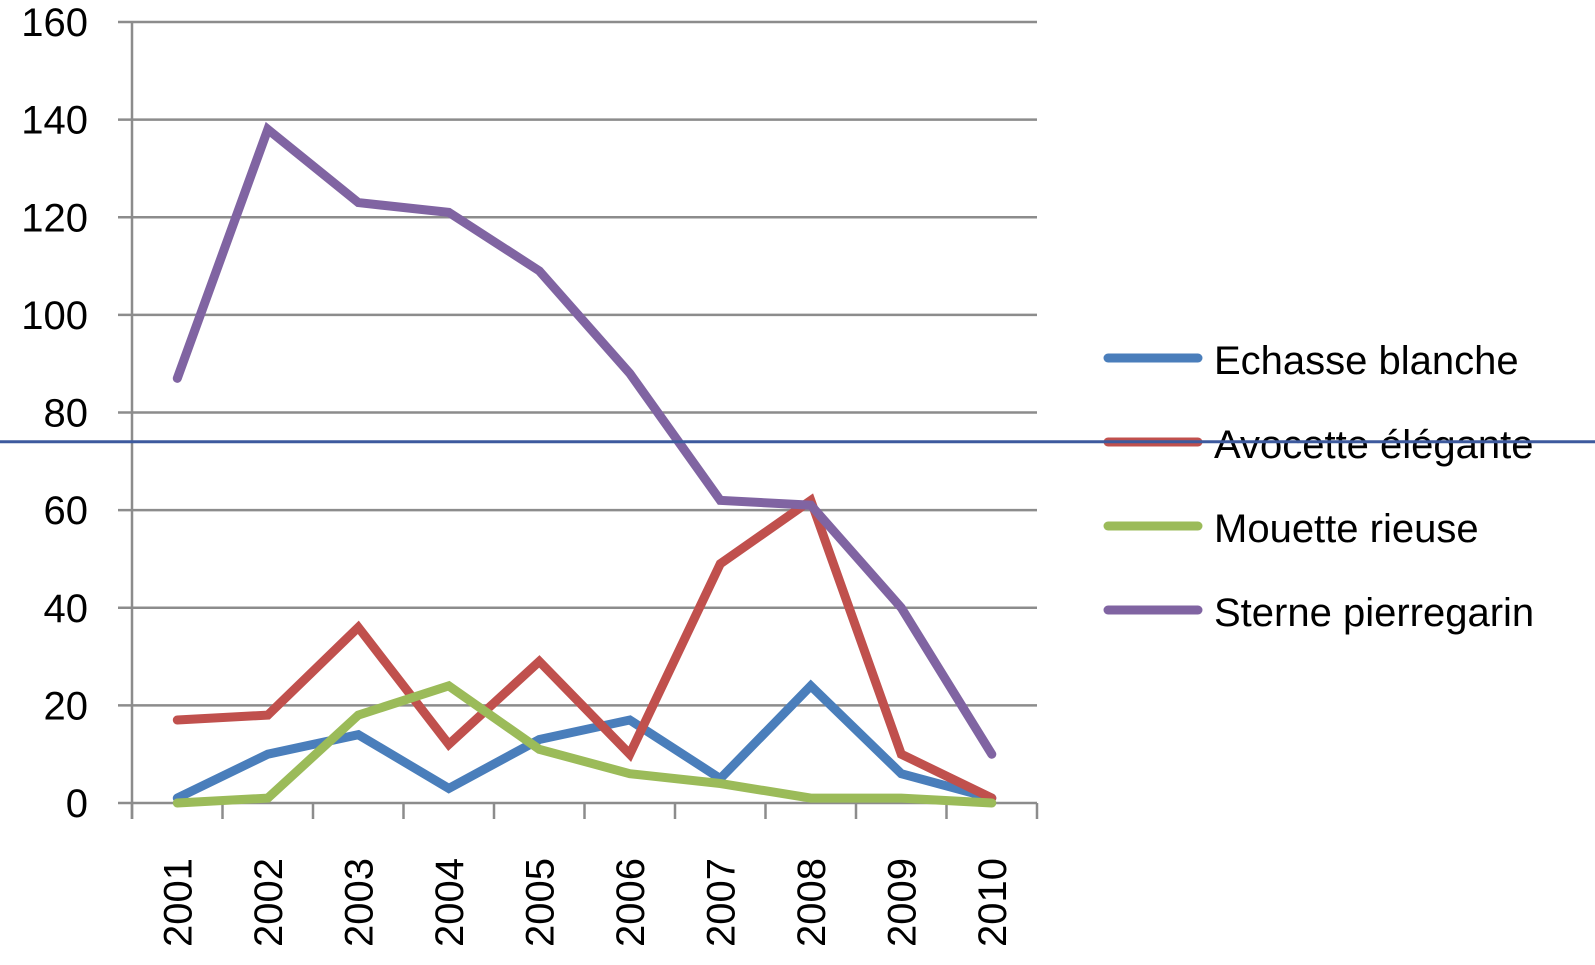  What do you see at coordinates (1374, 445) in the screenshot?
I see `legend-label: Avocette élégante` at bounding box center [1374, 445].